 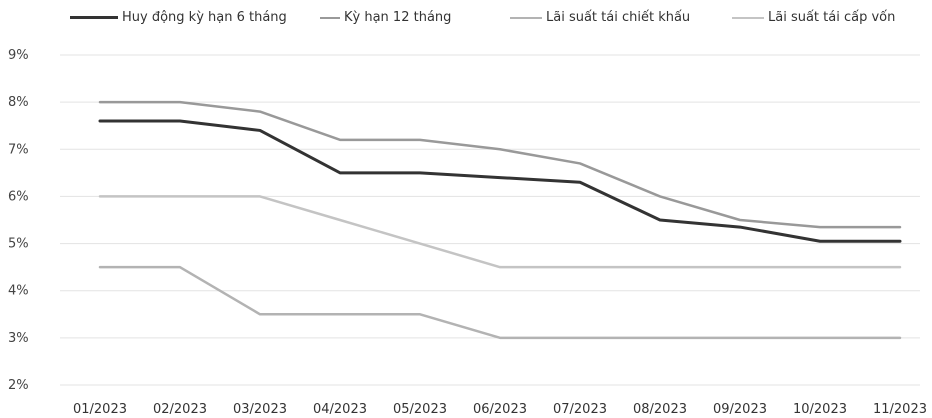 What do you see at coordinates (900, 409) in the screenshot?
I see `x-tick-label-10: 11/2023` at bounding box center [900, 409].